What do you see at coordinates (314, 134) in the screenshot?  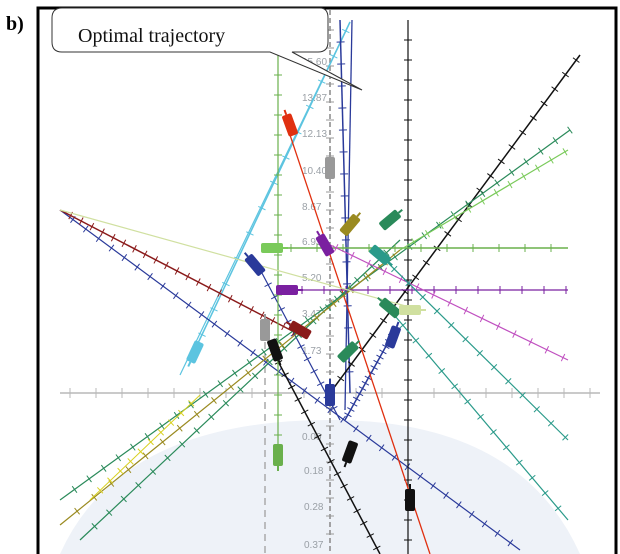 I see `tick-label: 12.13` at bounding box center [314, 134].